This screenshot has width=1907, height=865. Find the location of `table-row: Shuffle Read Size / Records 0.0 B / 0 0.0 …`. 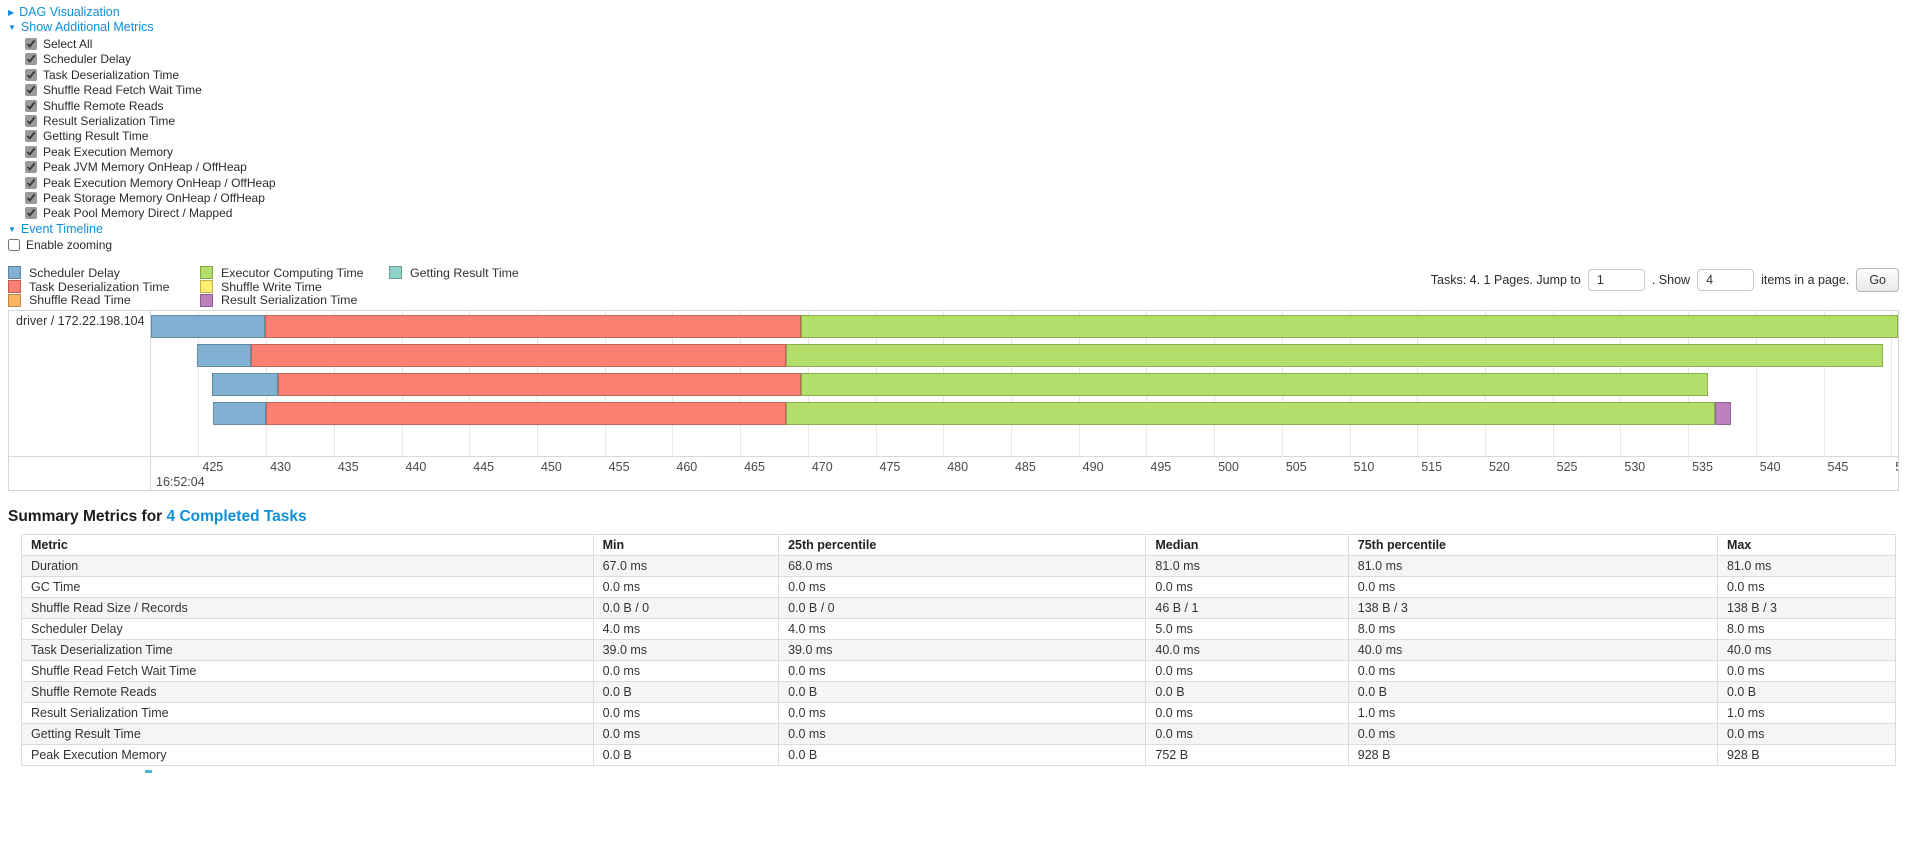

table-row: Shuffle Read Size / Records 0.0 B / 0 0.0 … is located at coordinates (959, 608).